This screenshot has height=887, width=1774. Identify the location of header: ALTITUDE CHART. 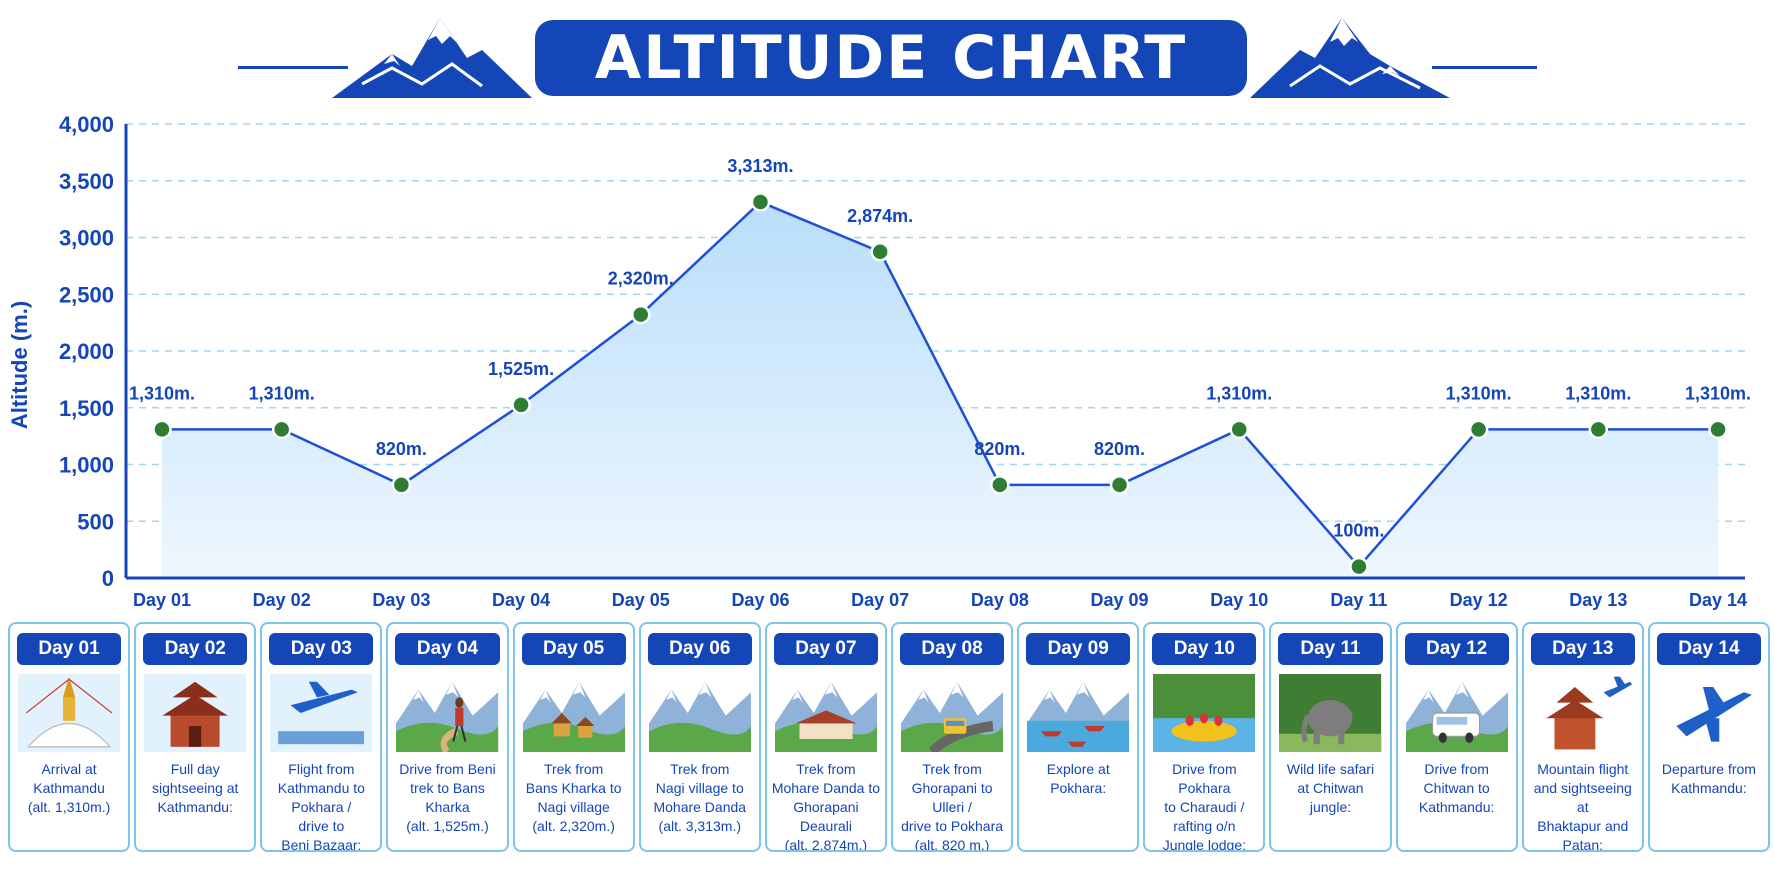
(887, 55).